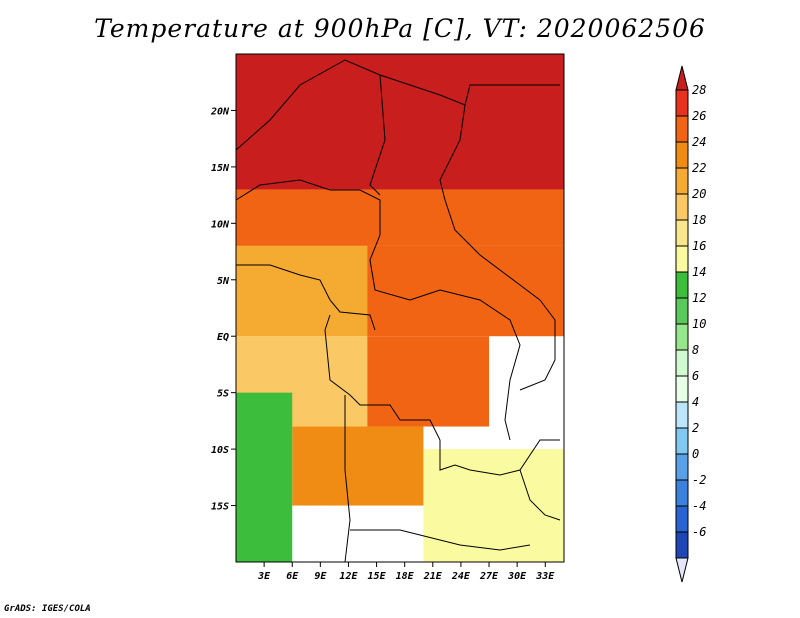 The image size is (800, 618). Describe the element at coordinates (433, 576) in the screenshot. I see `x-tick-label: 21E` at that location.